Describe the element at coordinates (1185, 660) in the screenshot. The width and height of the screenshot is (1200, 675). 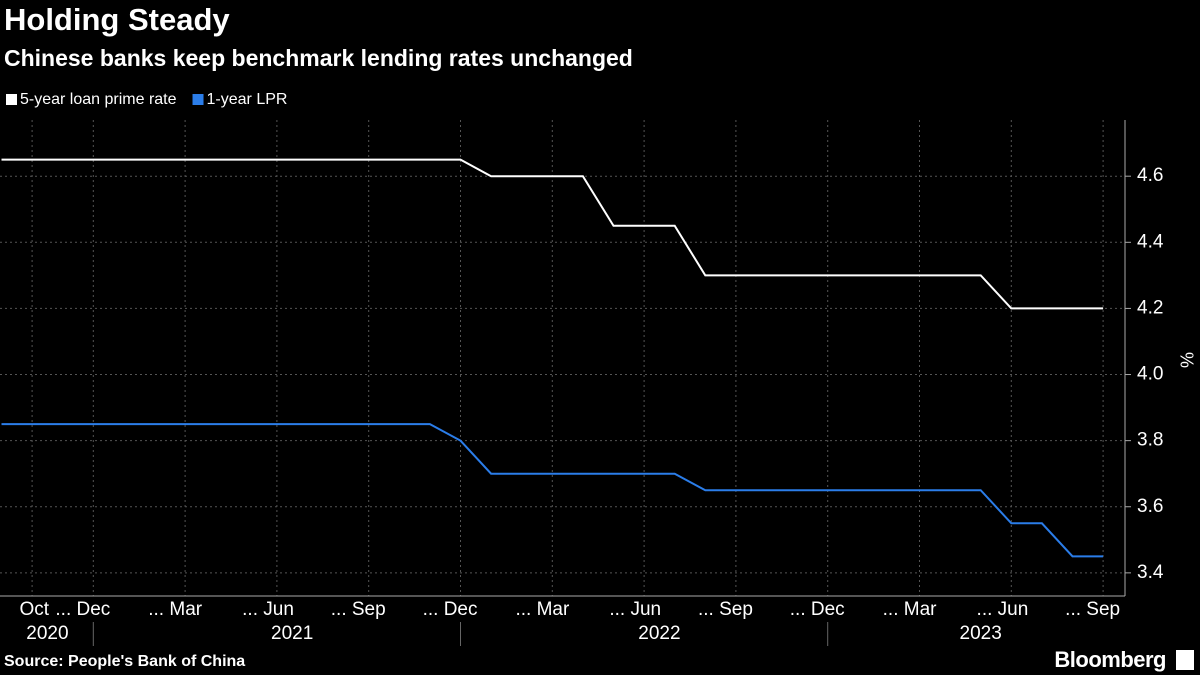
I see `brand-icon` at that location.